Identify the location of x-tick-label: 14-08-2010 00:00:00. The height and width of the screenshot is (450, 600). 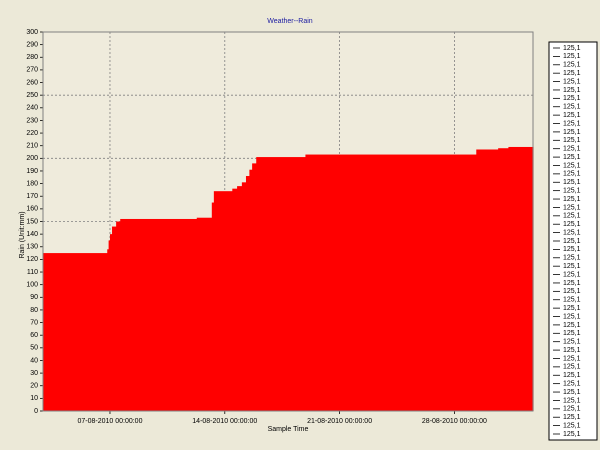
(224, 421).